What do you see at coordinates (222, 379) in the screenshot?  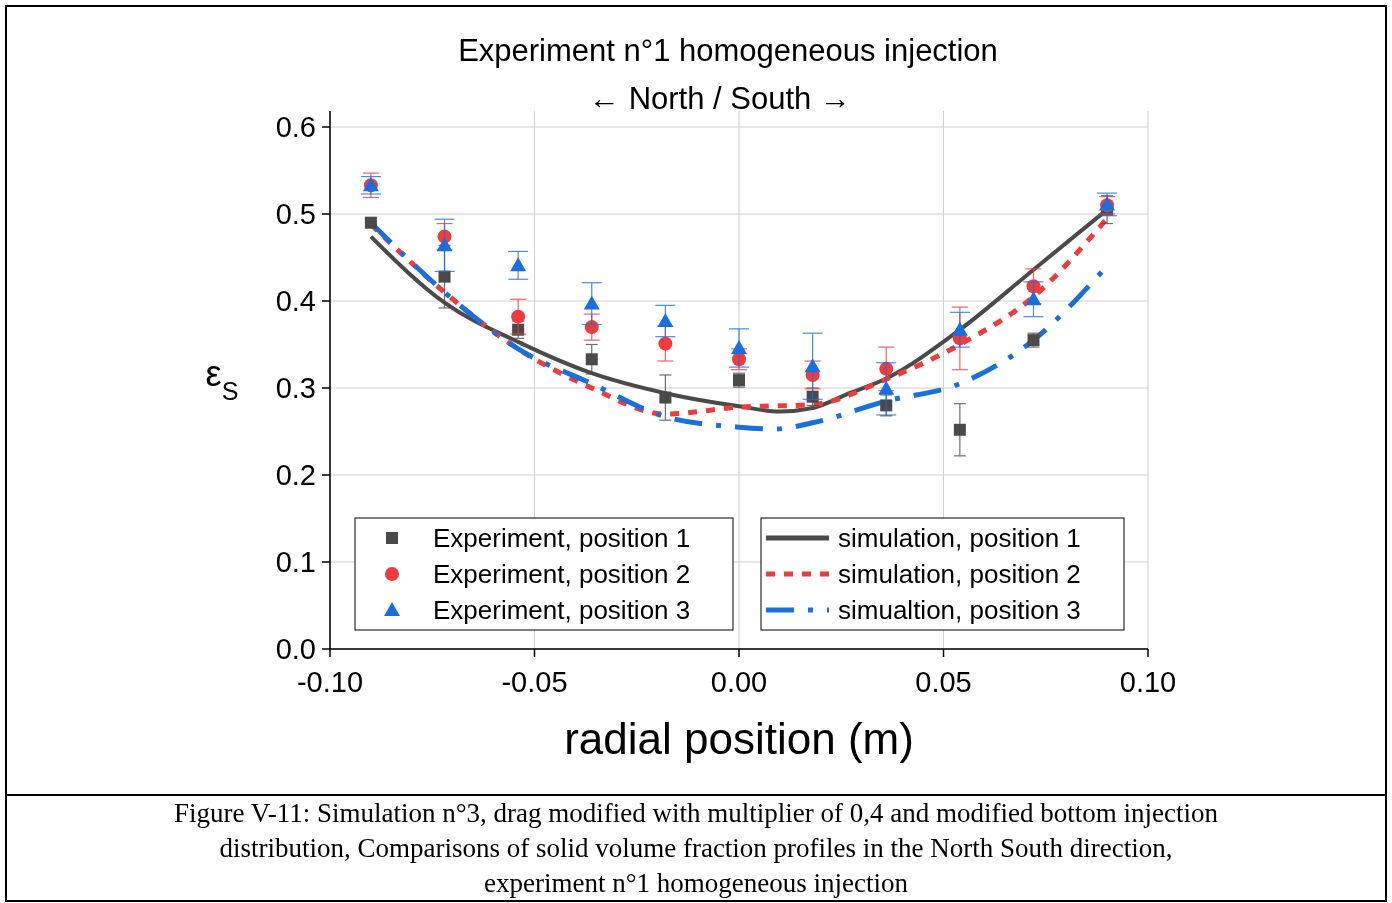 I see `y-axis-title: ε$_{S}$` at bounding box center [222, 379].